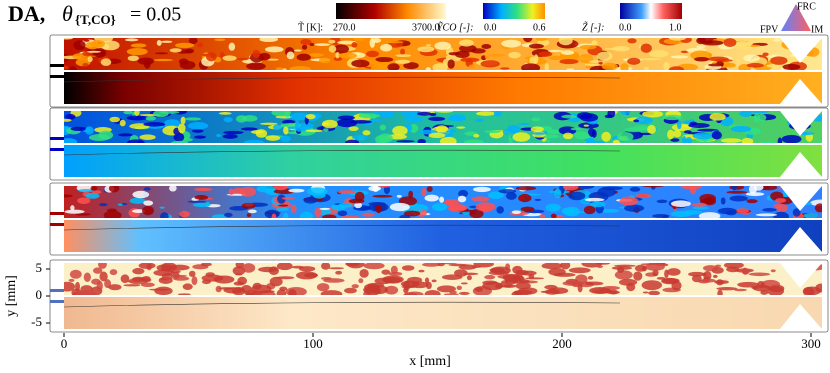  I want to click on contour, so click(342, 79).